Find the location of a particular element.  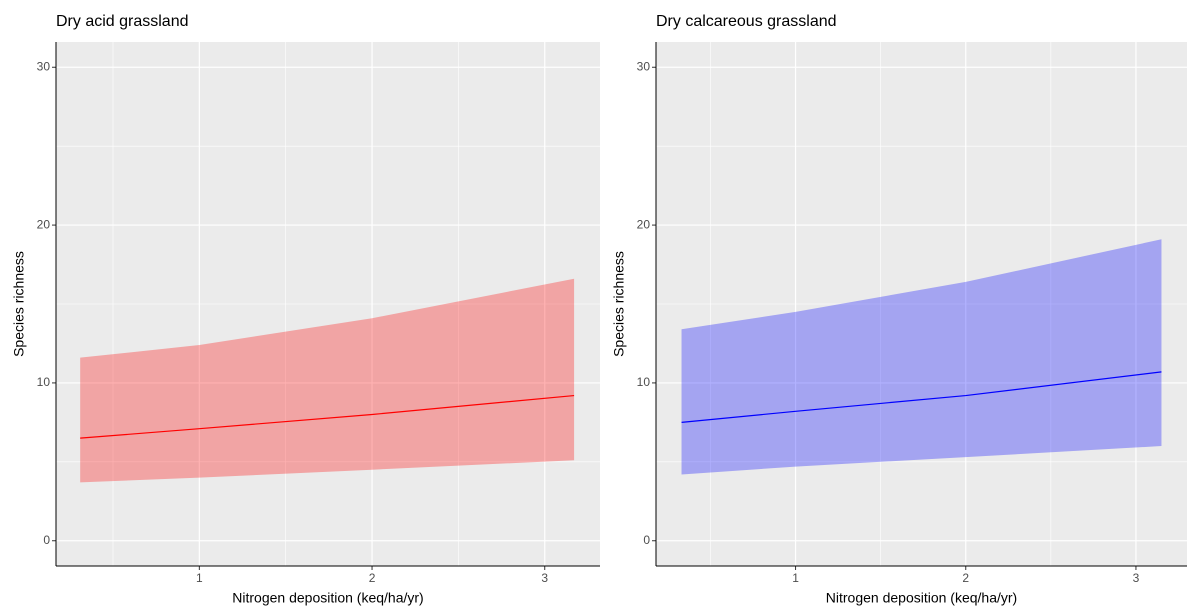

chart-title: Dry calcareous grassland is located at coordinates (746, 21).